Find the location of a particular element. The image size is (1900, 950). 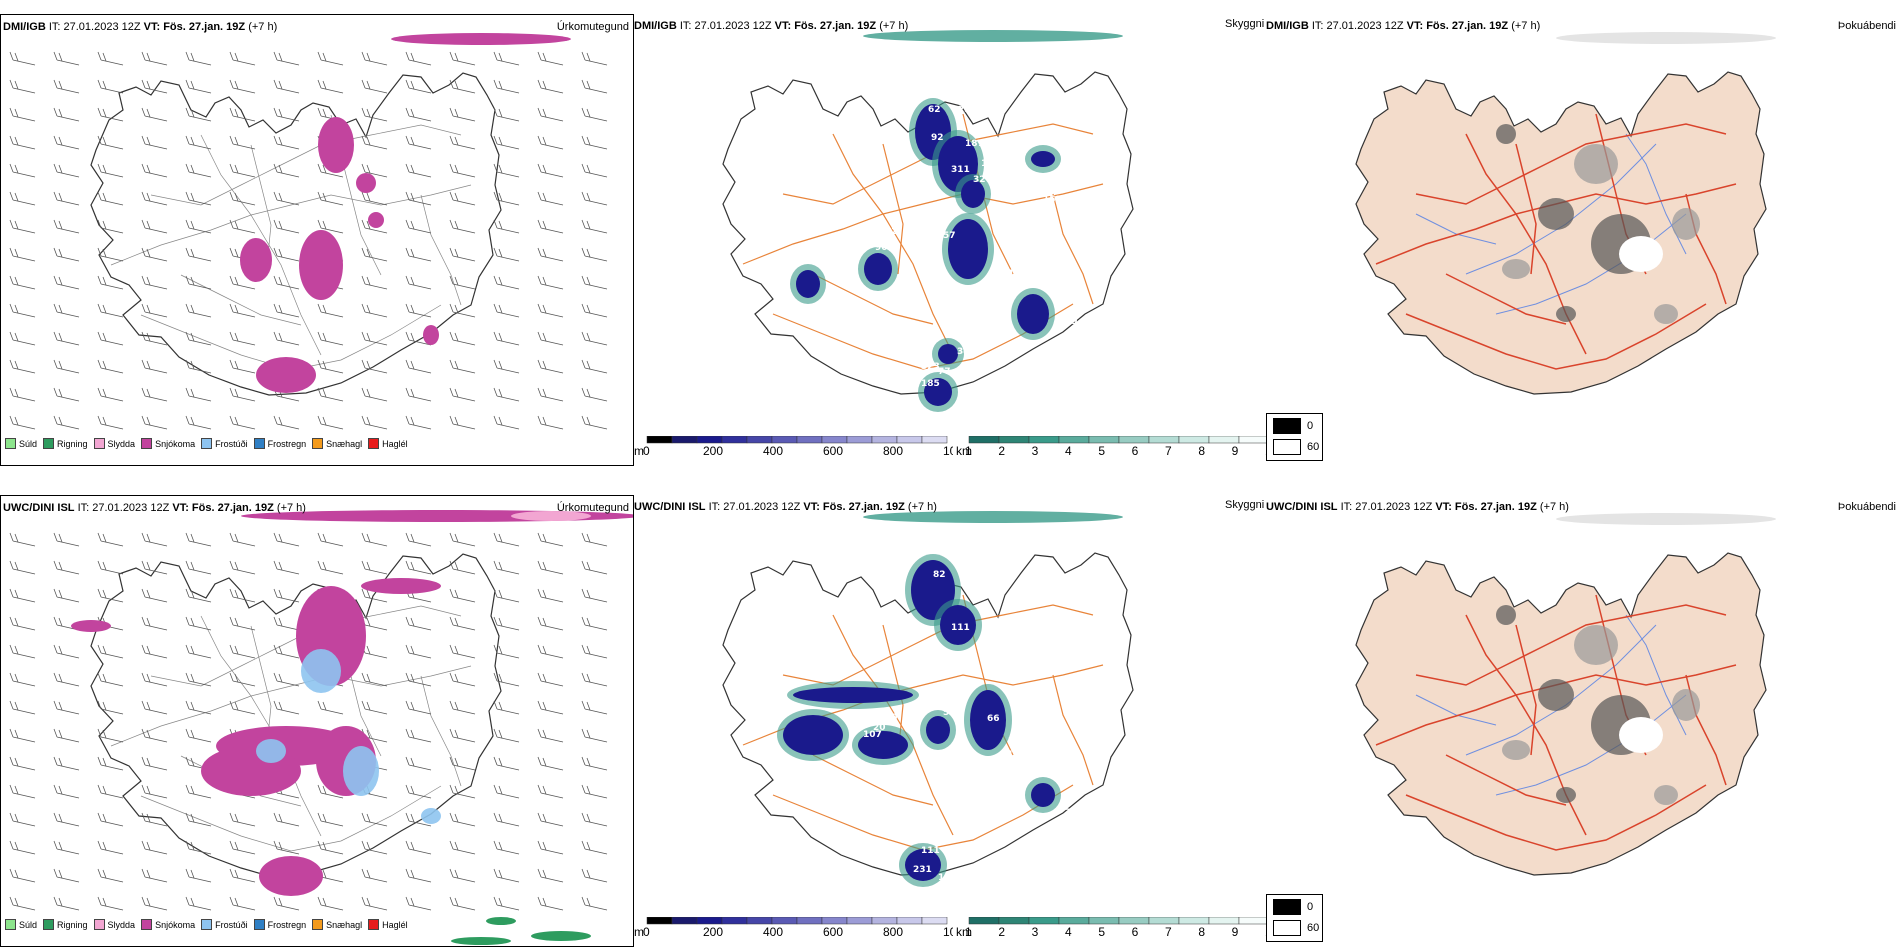

cloud-base-value: 231 is located at coordinates (922, 870).